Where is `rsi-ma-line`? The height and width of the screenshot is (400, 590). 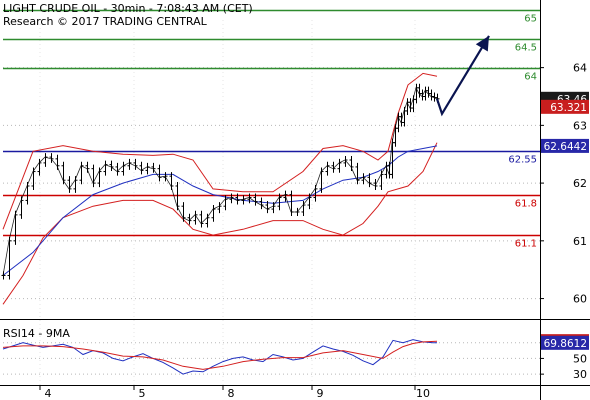 rsi-ma-line is located at coordinates (220, 355).